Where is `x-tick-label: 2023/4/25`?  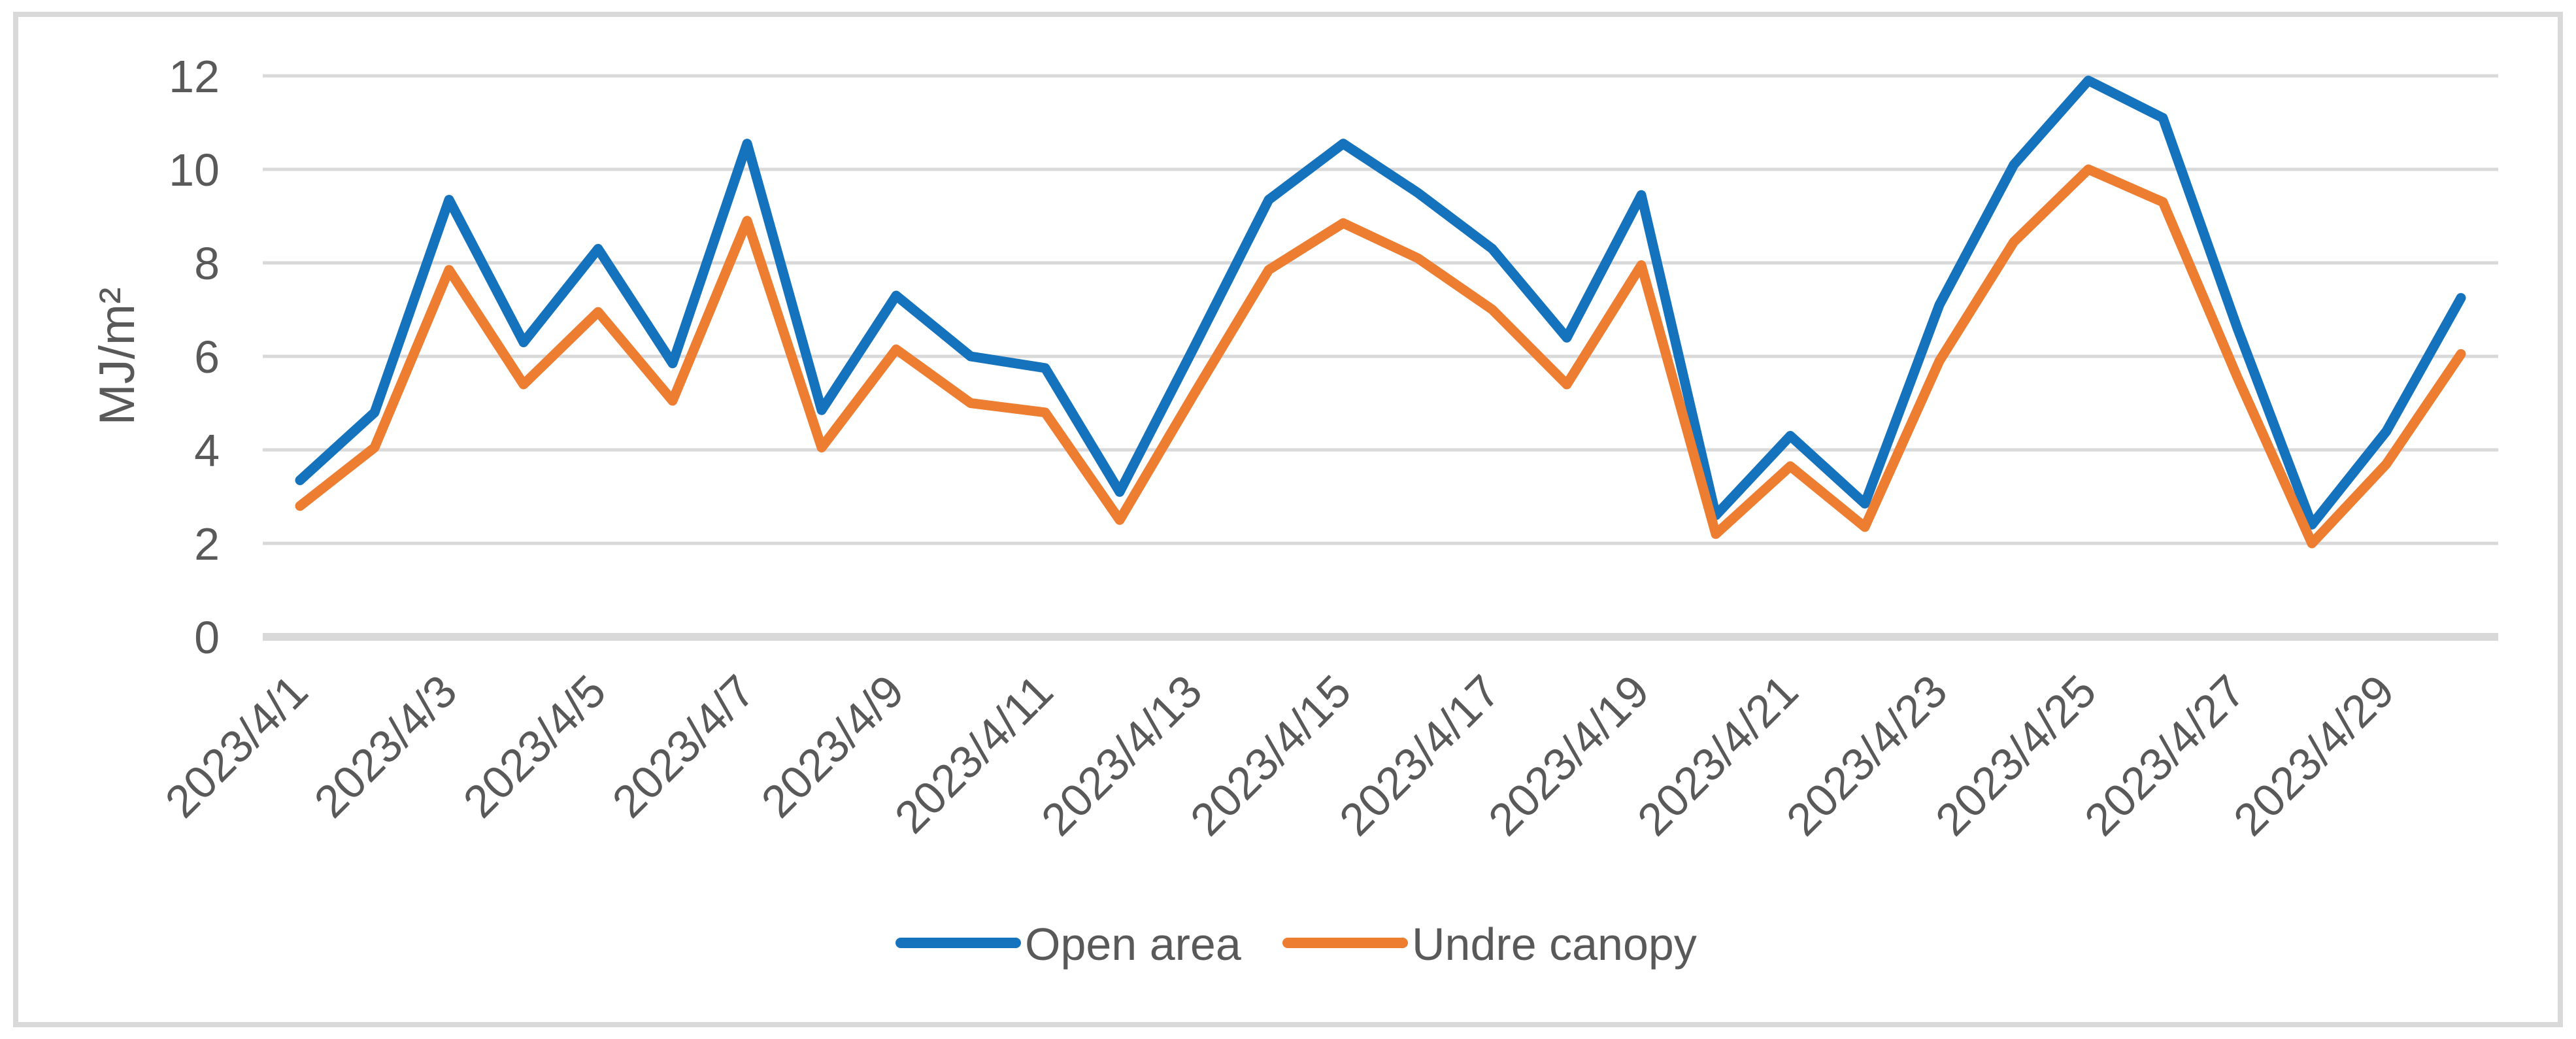 x-tick-label: 2023/4/25 is located at coordinates (2016, 755).